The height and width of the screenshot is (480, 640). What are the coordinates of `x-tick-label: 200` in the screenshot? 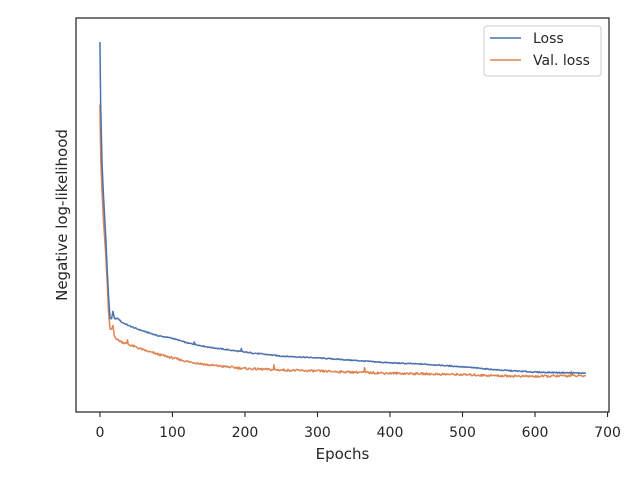 It's located at (245, 433).